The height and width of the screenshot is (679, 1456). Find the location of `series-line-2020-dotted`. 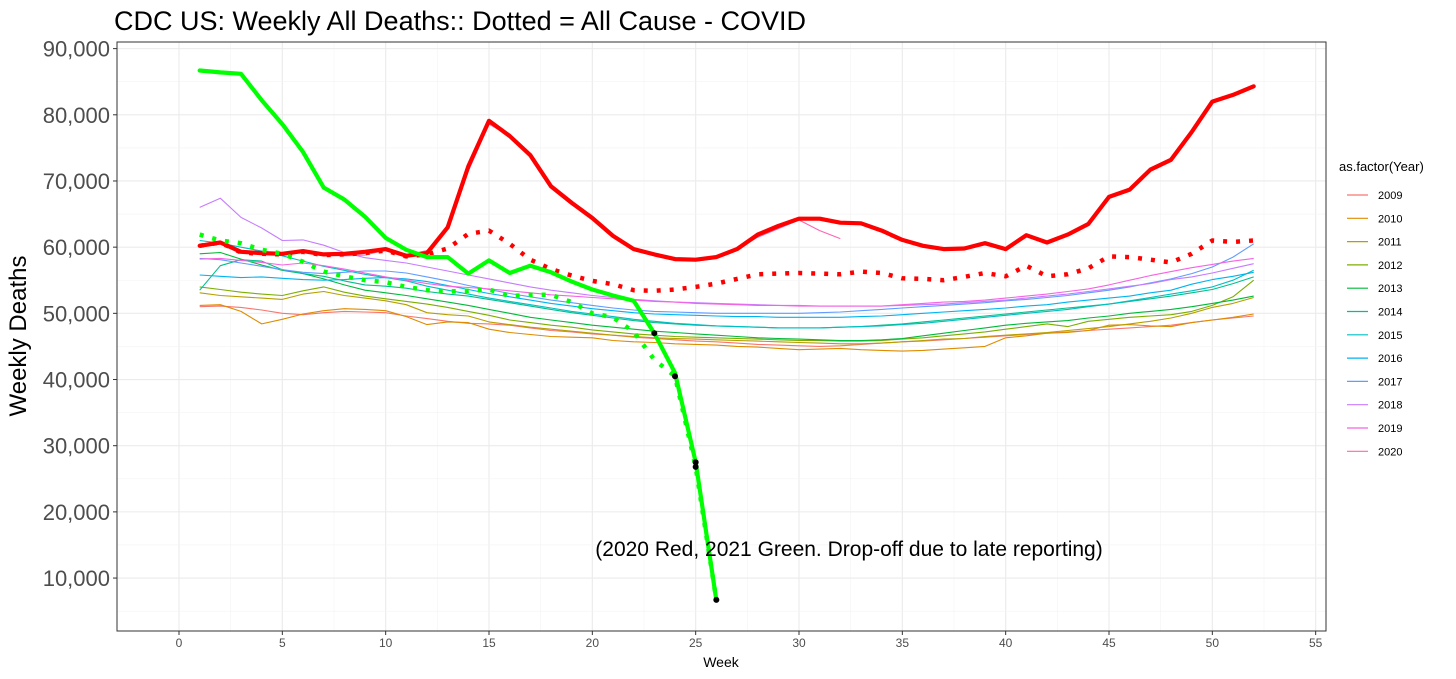

series-line-2020-dotted is located at coordinates (726, 261).